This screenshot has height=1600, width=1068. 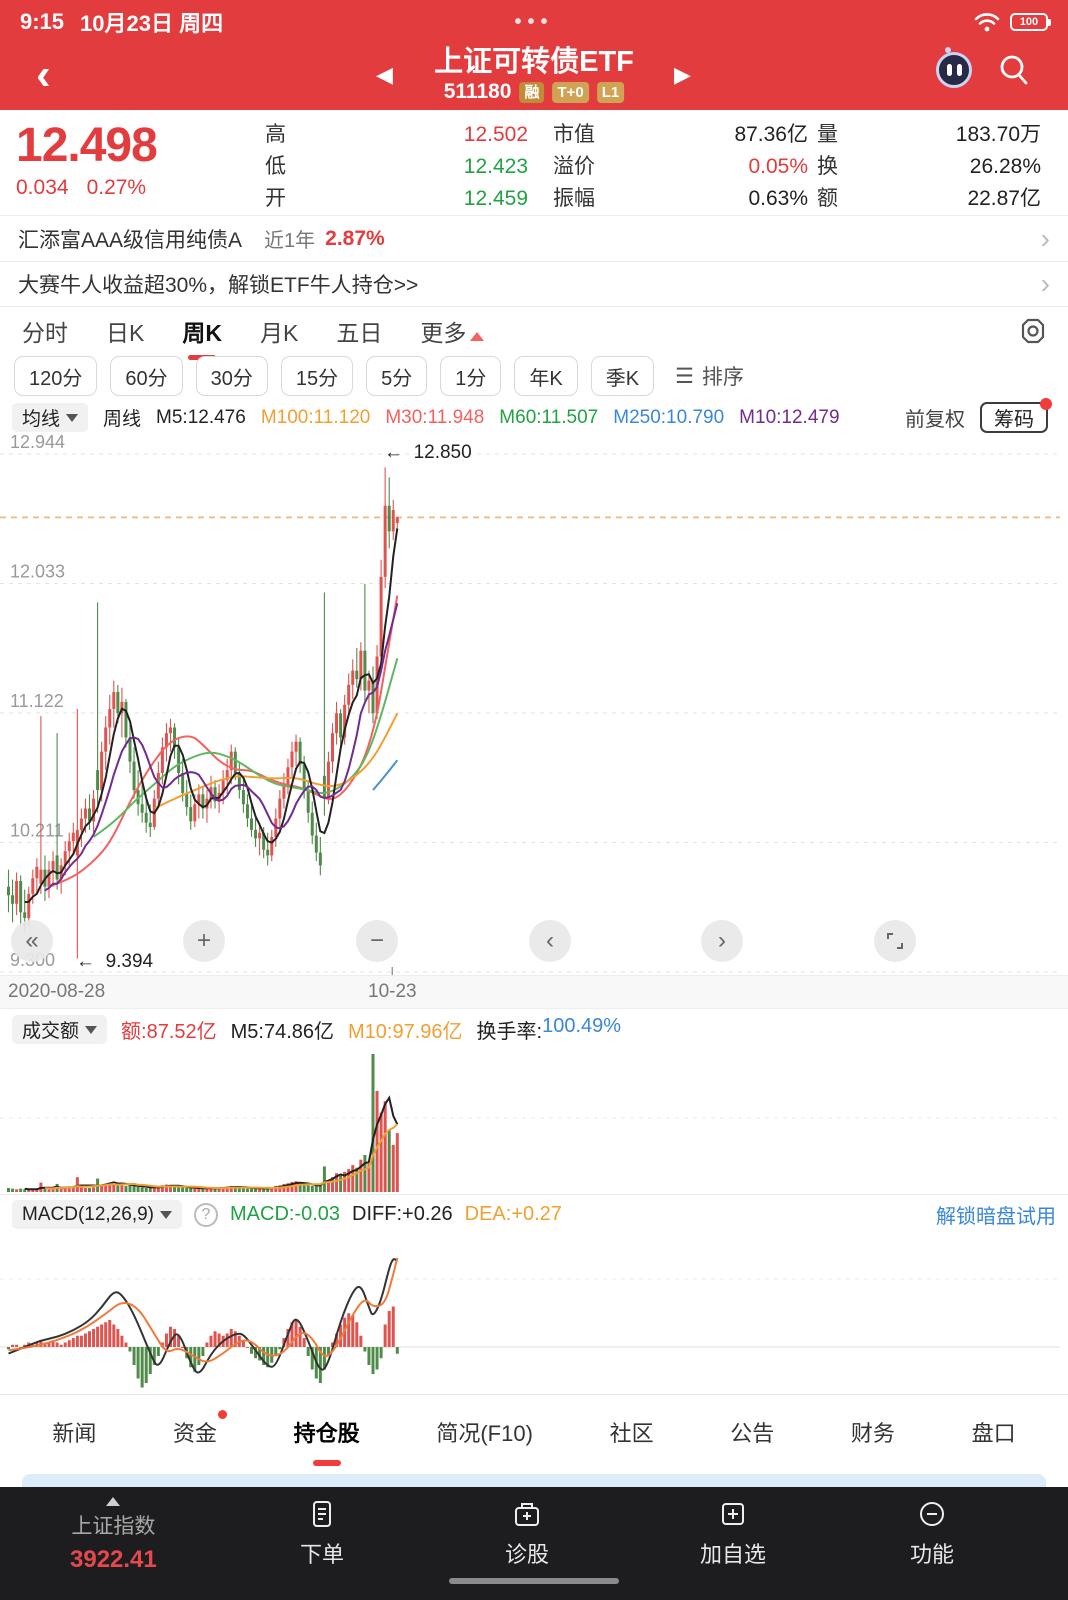 I want to click on tab-more: 更多, so click(x=452, y=331).